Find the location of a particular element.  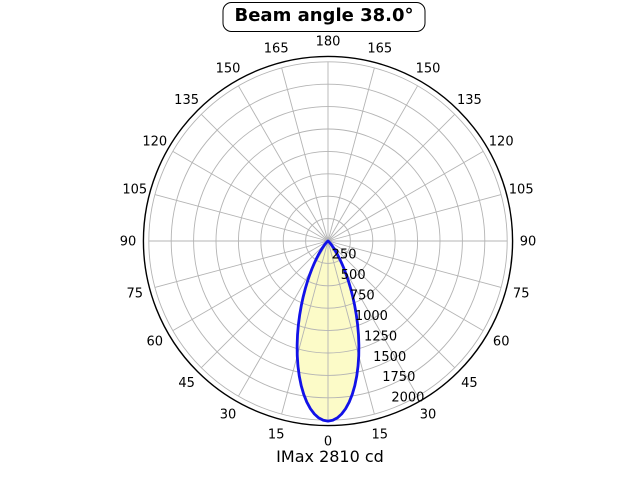

radial-tick-label: 500 is located at coordinates (353, 275).